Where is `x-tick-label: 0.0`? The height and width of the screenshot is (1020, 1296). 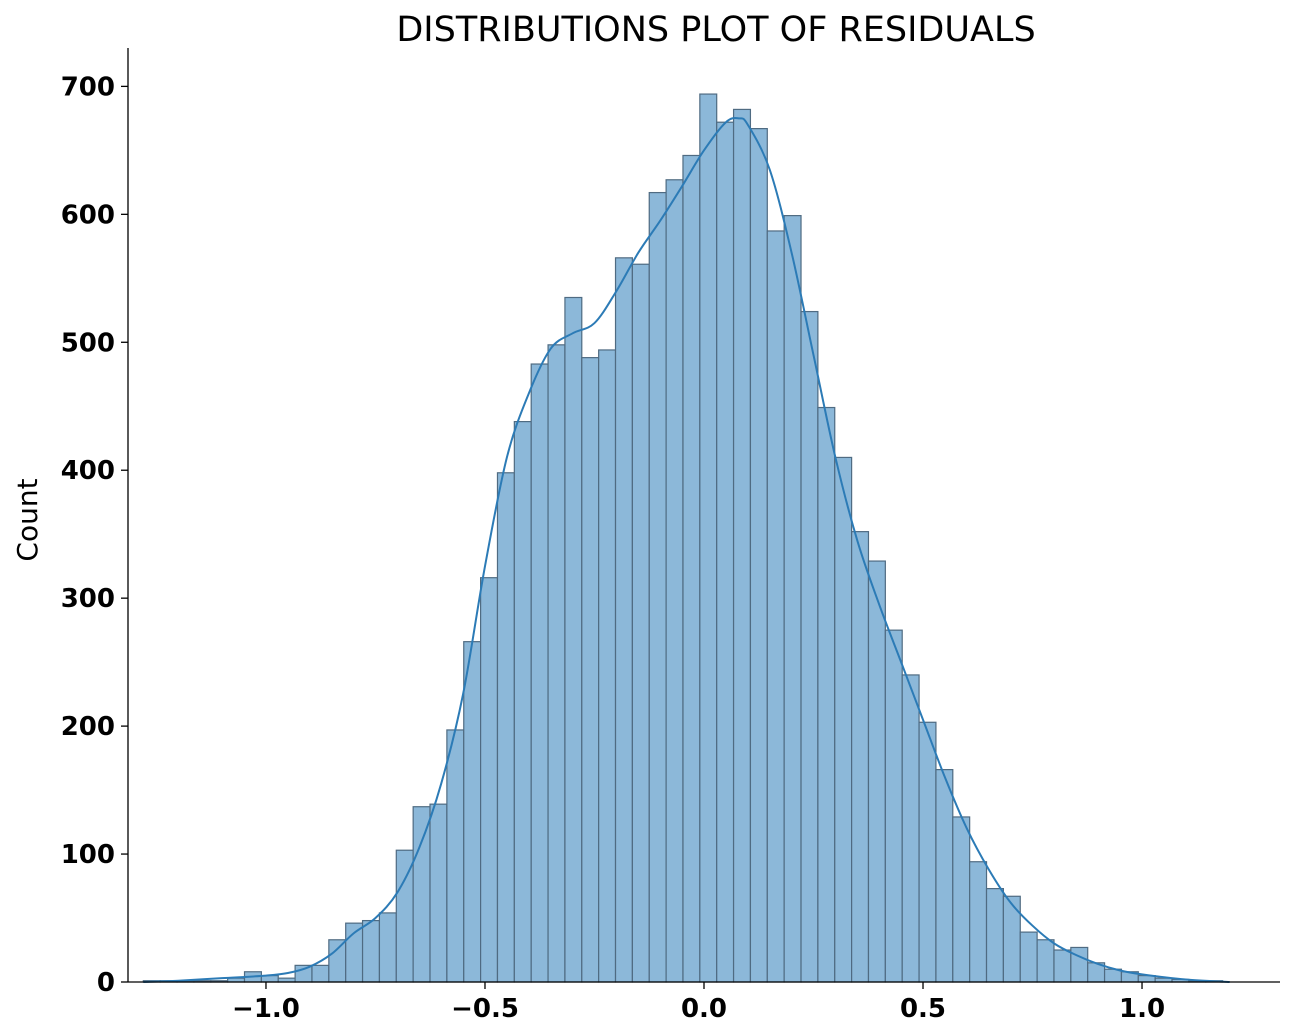
x-tick-label: 0.0 is located at coordinates (704, 1007).